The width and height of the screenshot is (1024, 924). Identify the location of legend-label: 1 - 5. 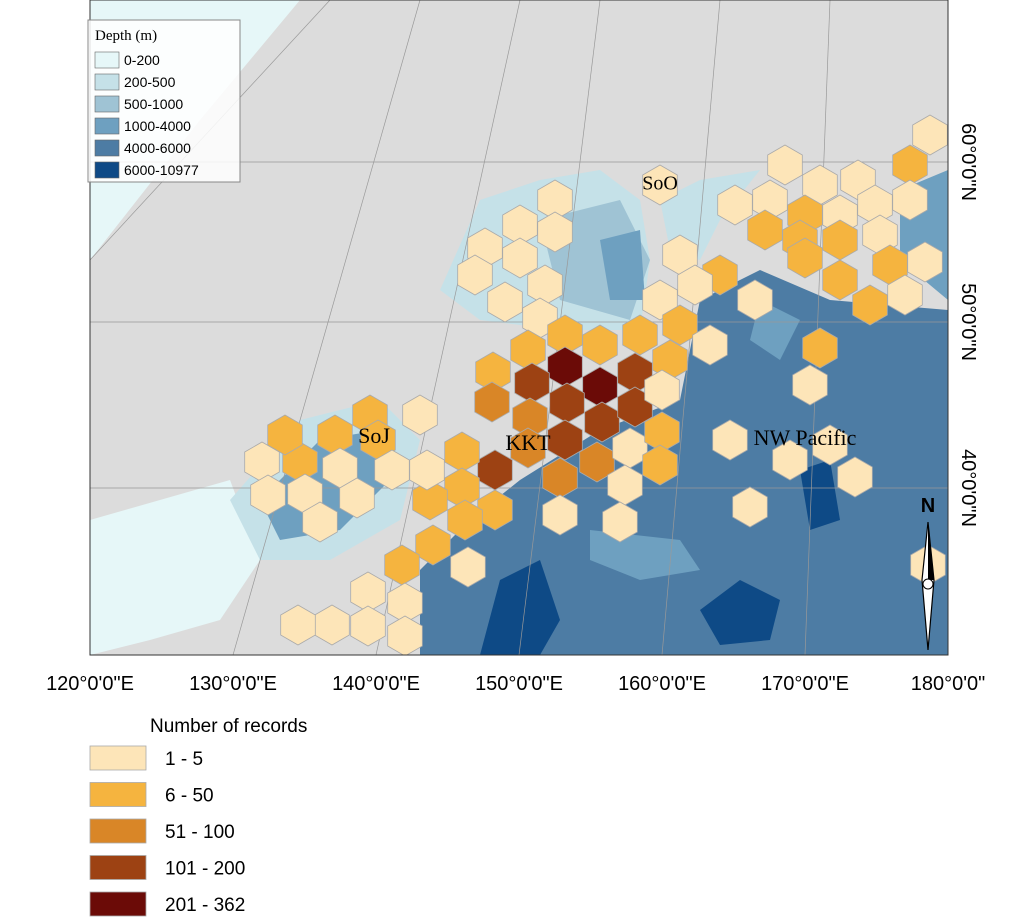
(184, 759).